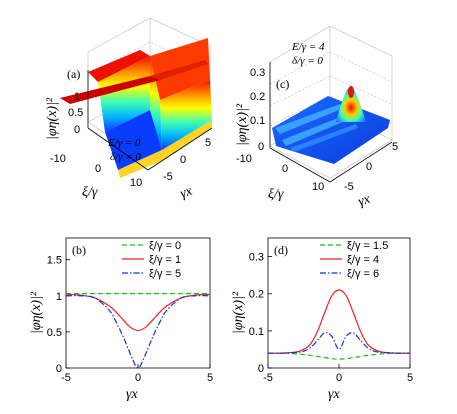  I want to click on panel-a-ridge, so click(110, 90).